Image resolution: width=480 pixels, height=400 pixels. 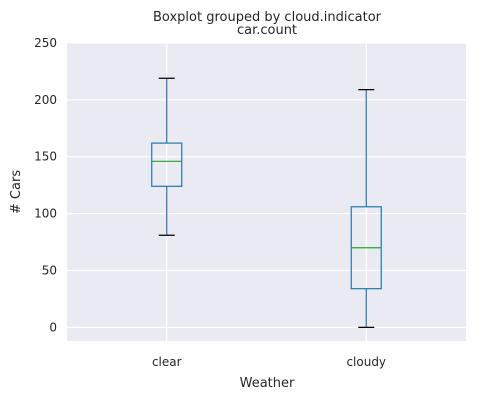 What do you see at coordinates (45, 214) in the screenshot?
I see `y-tick-label: 100` at bounding box center [45, 214].